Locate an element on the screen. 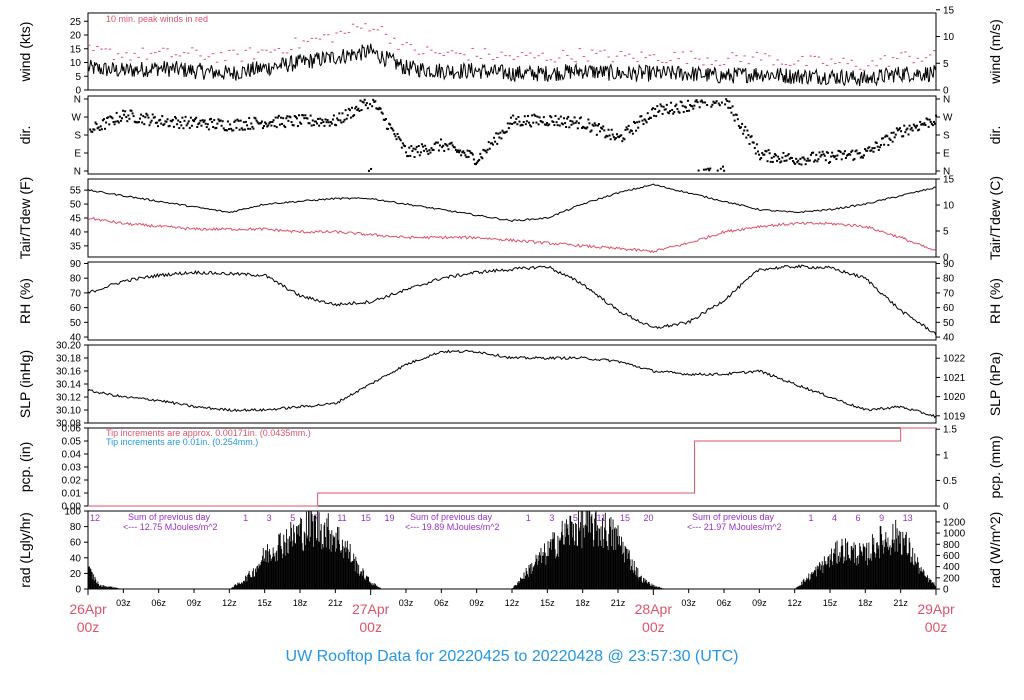 This screenshot has height=700, width=1024. x-tick-label: 03z is located at coordinates (406, 603).